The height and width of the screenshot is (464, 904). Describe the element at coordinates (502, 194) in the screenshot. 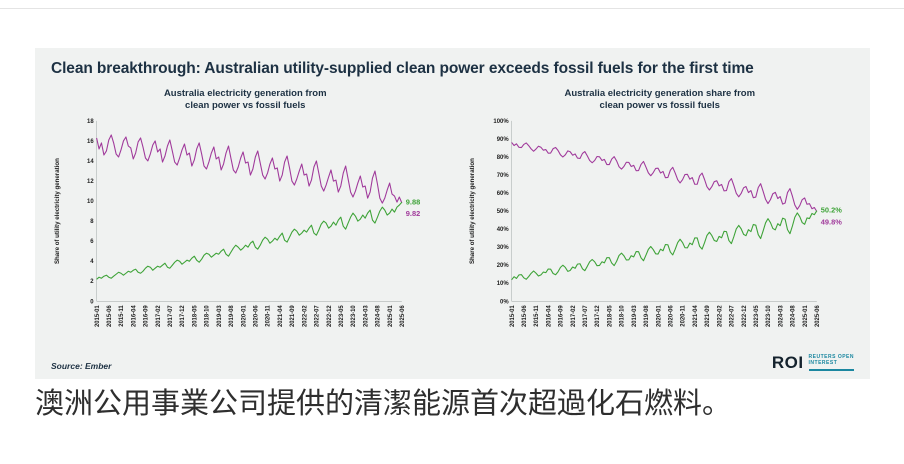

I see `y-tick-label: 60%` at that location.